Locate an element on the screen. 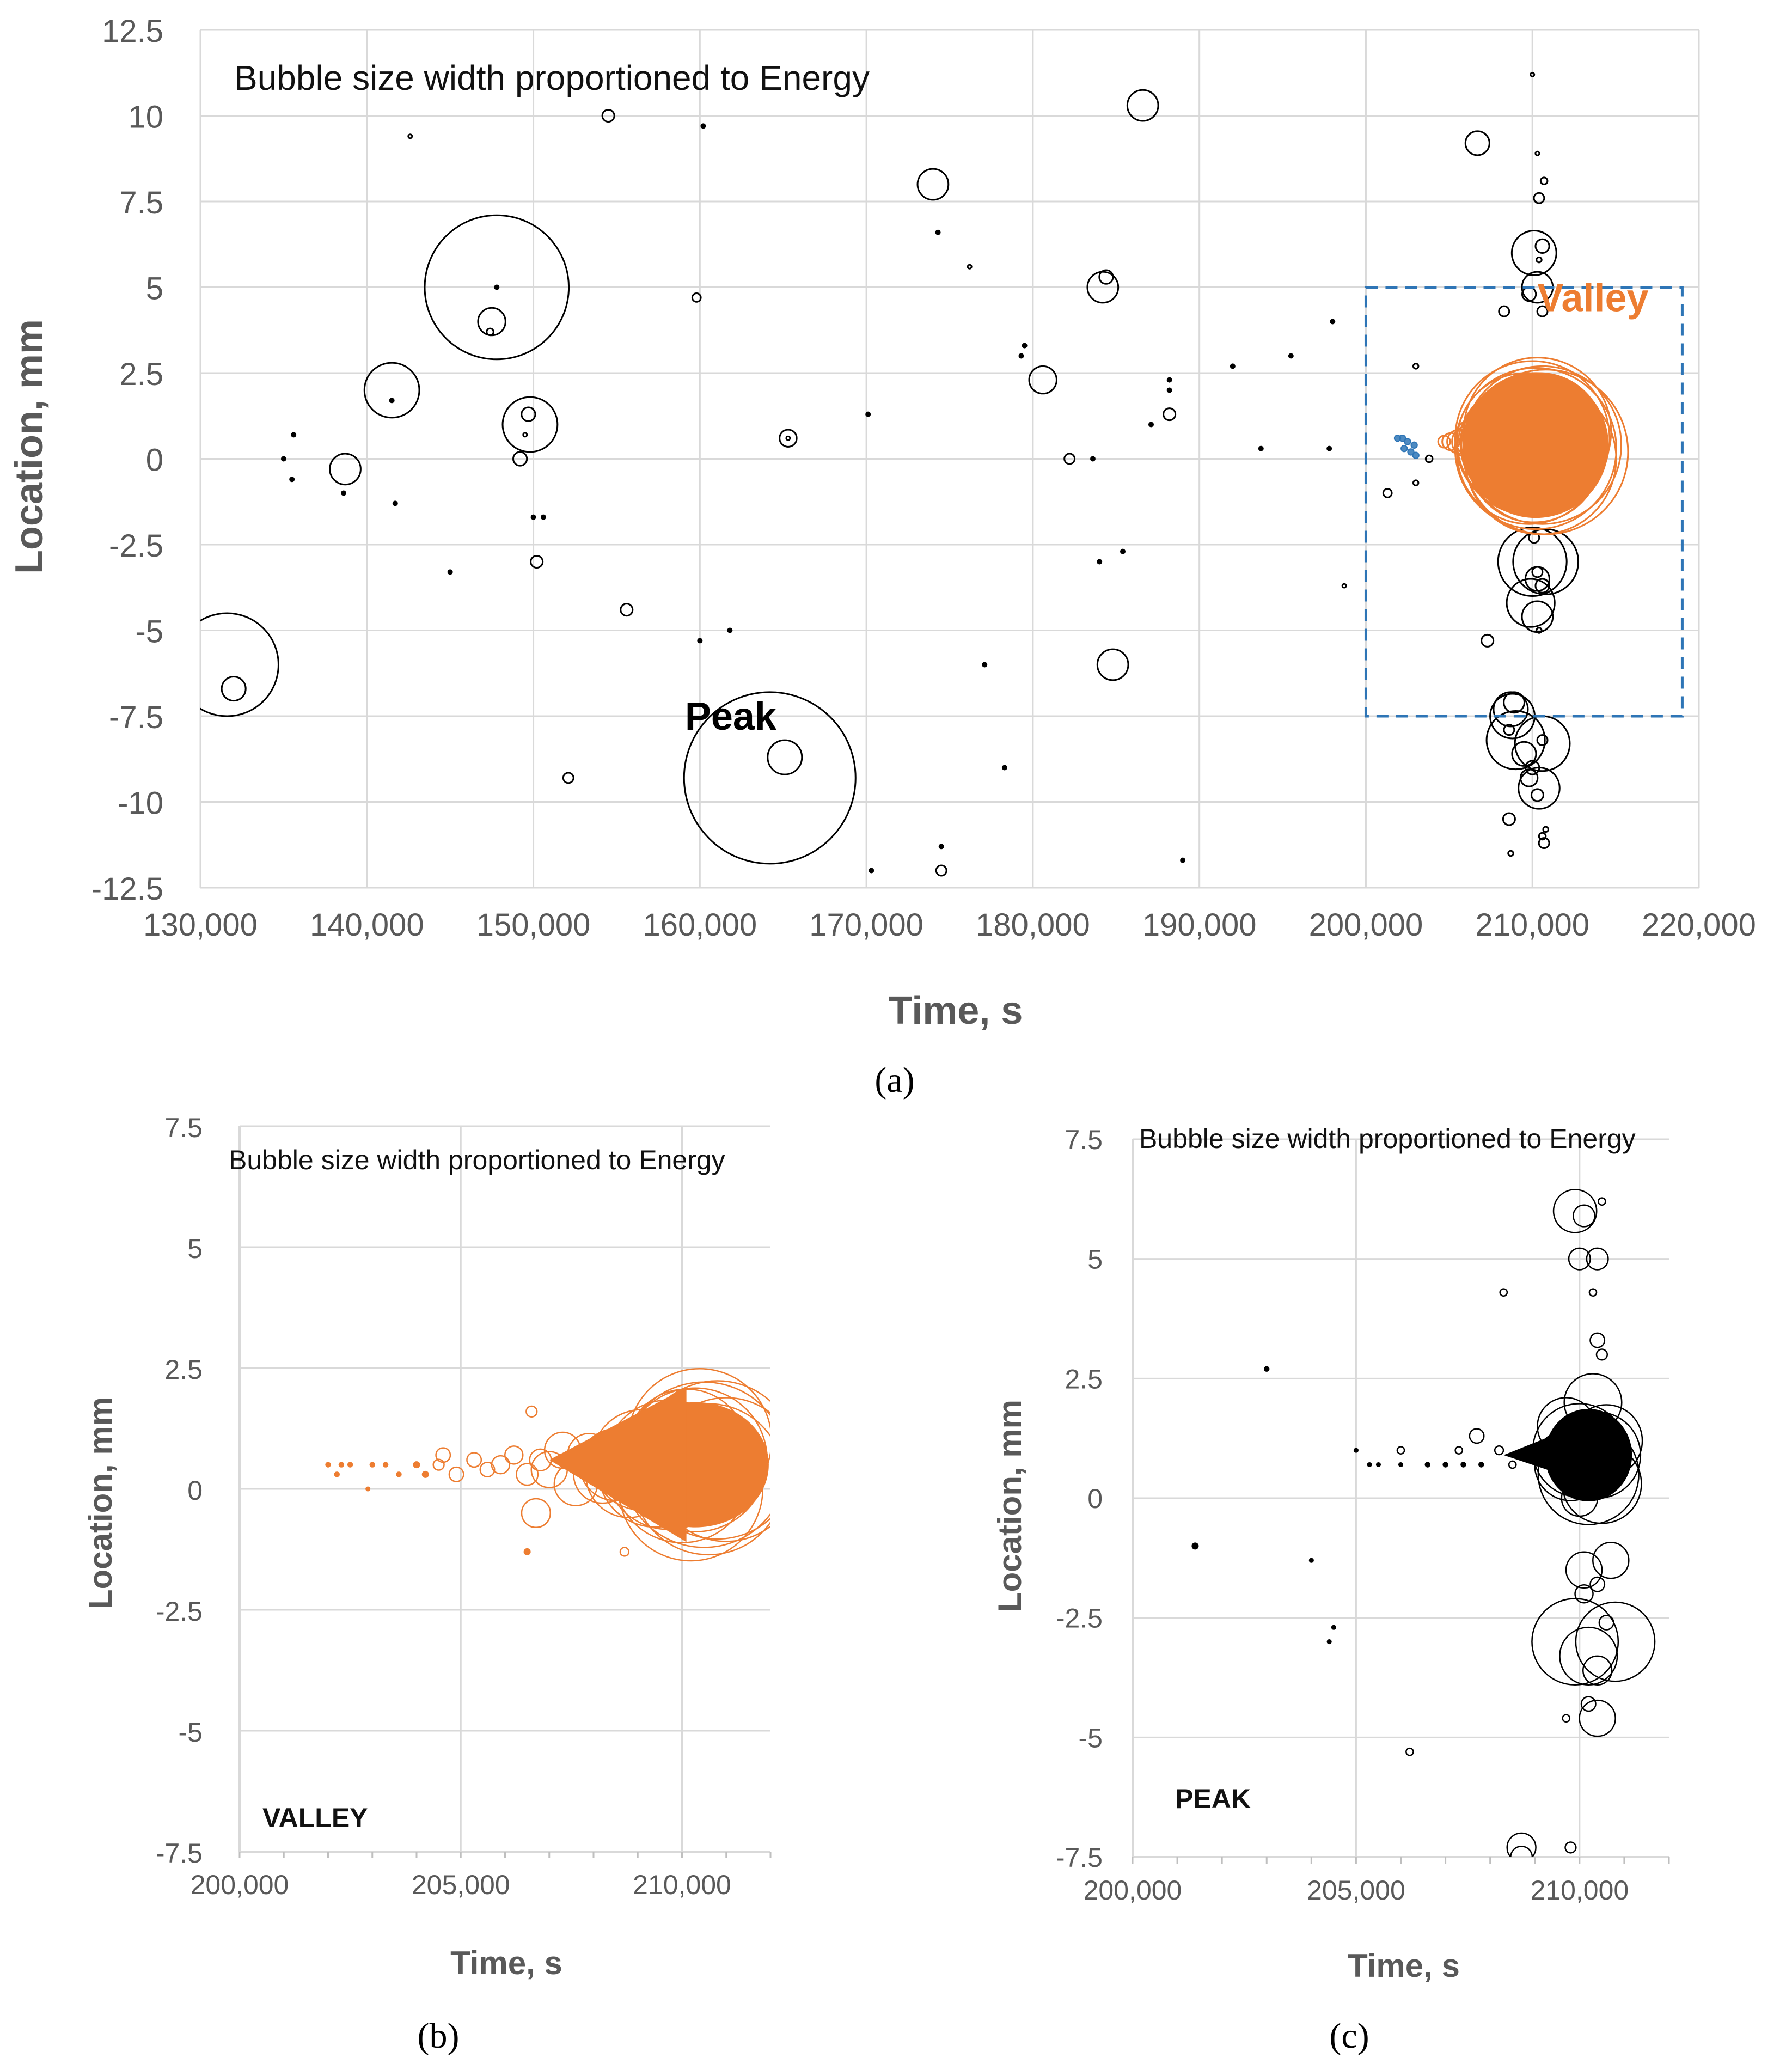 The image size is (1792, 2064). annotation-valley: Valley is located at coordinates (1592, 298).